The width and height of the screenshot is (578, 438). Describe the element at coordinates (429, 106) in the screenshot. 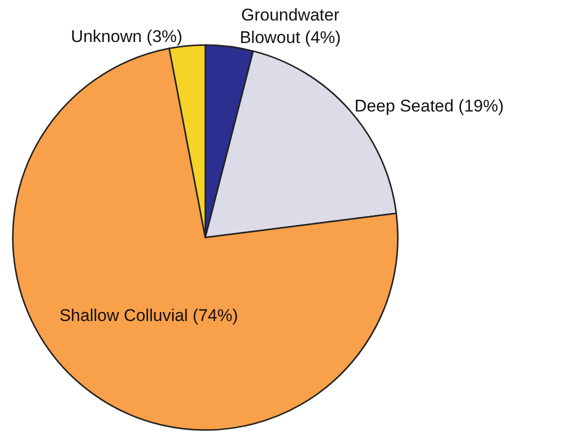

I see `slice-label: Deep Seated (19%)` at that location.